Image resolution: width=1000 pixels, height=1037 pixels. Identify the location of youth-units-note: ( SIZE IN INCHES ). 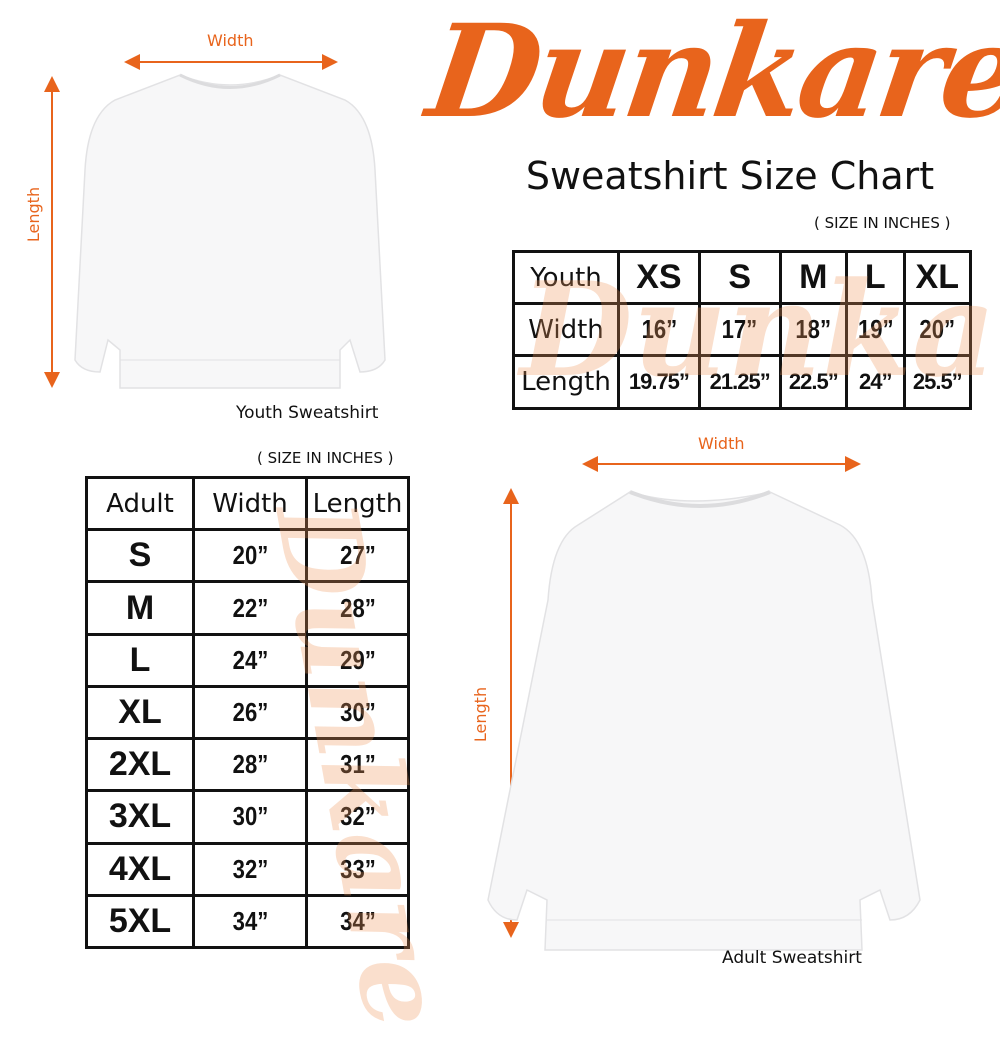
(882, 223).